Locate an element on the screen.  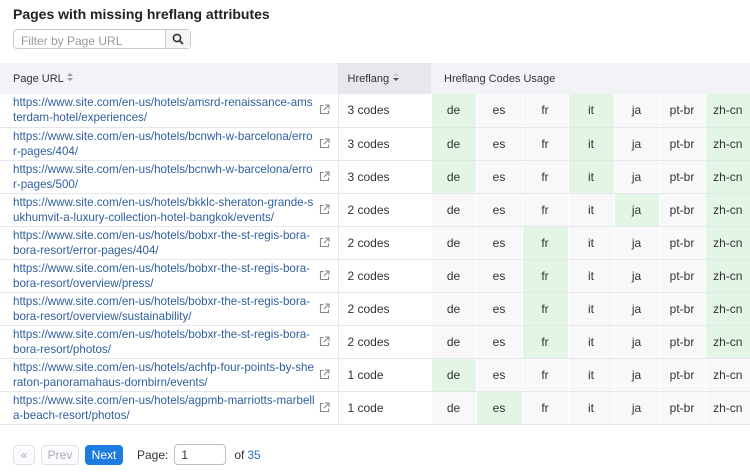
code-used: it is located at coordinates (590, 111).